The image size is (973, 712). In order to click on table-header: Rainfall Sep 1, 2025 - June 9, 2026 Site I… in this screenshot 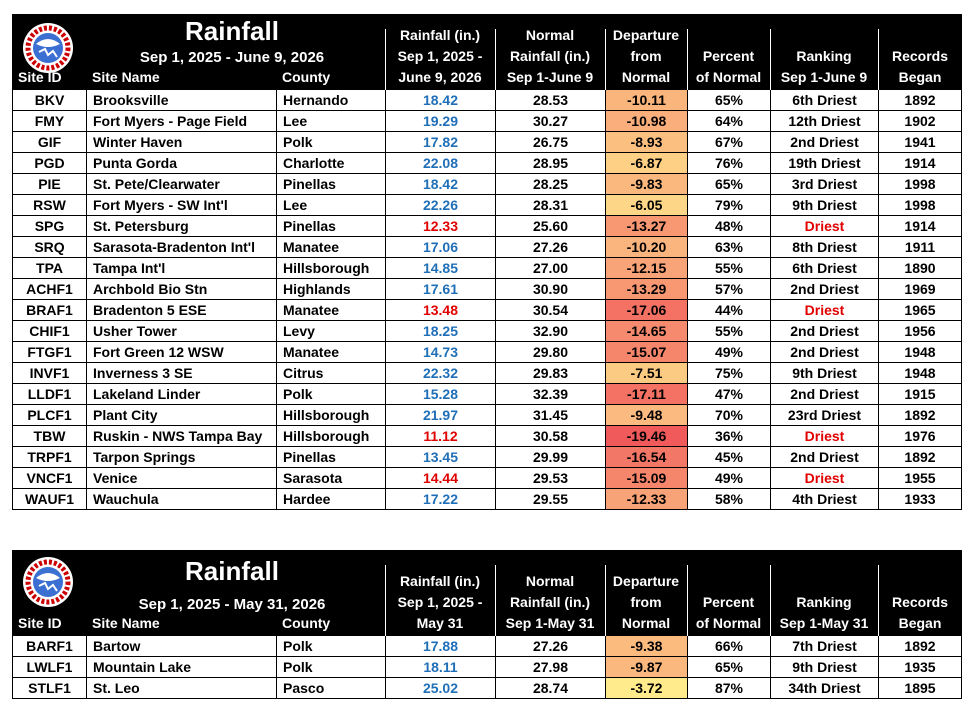, I will do `click(487, 52)`.